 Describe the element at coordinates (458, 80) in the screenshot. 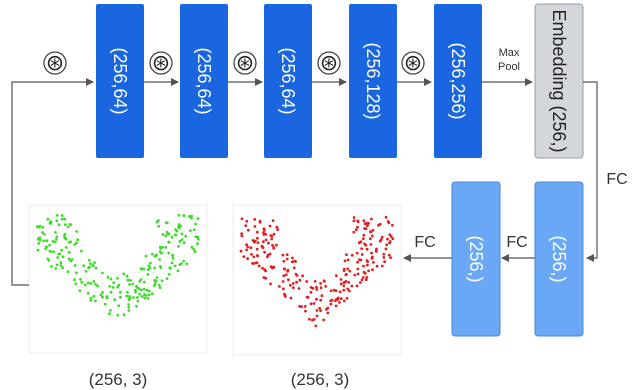

I see `conv-block-label: (256,256)` at that location.